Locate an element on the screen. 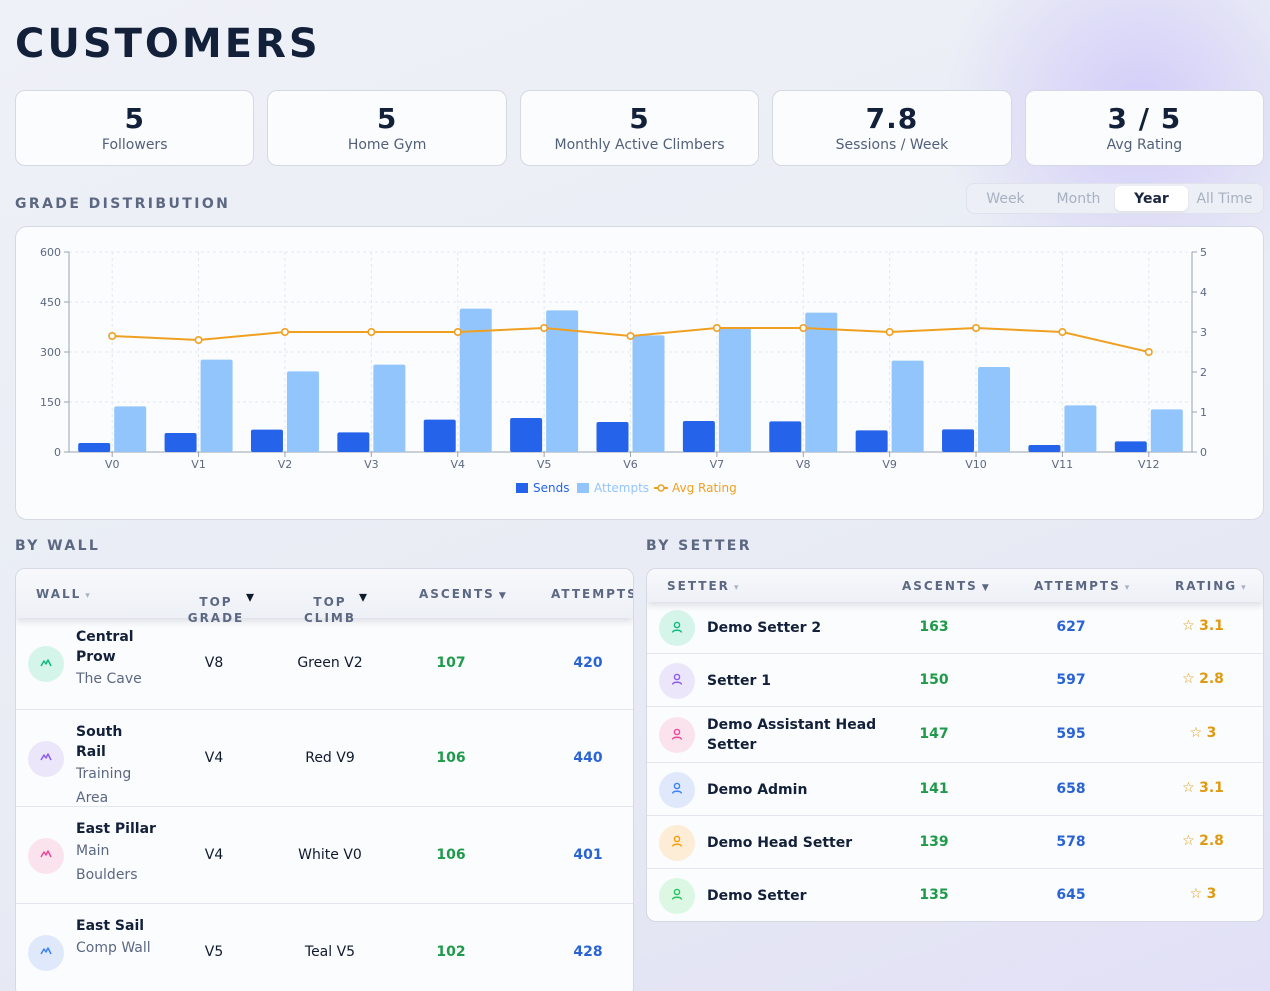 Image resolution: width=1270 pixels, height=991 pixels. attempts-value: 401 is located at coordinates (588, 854).